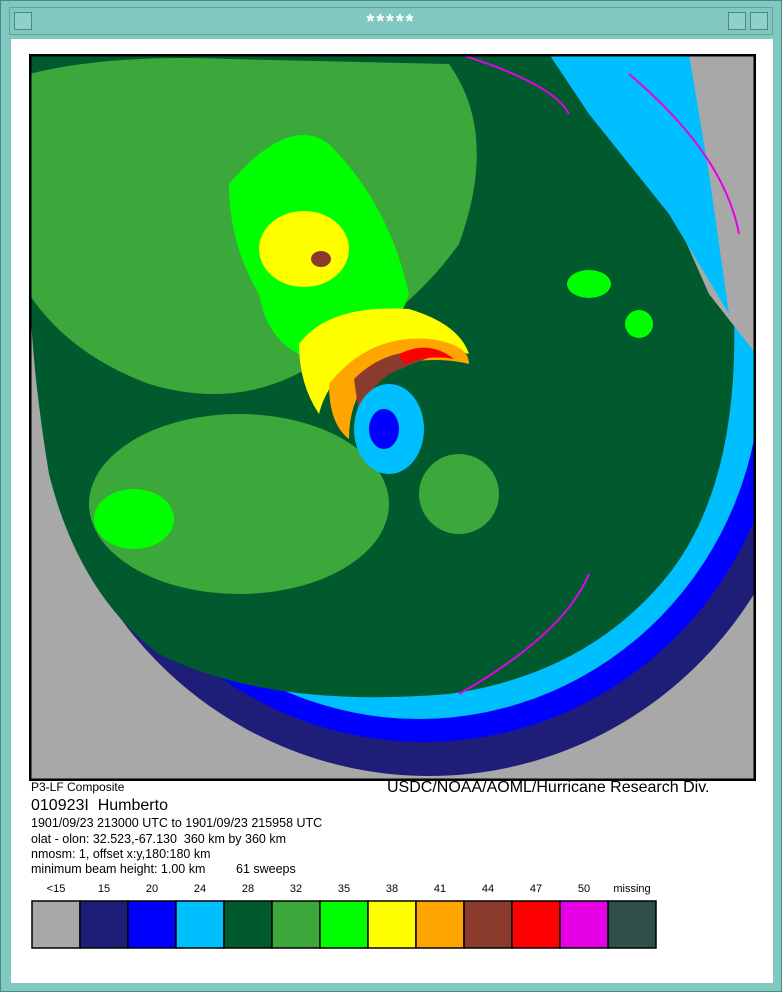 The width and height of the screenshot is (782, 992). Describe the element at coordinates (440, 889) in the screenshot. I see `legend-label: 41` at that location.